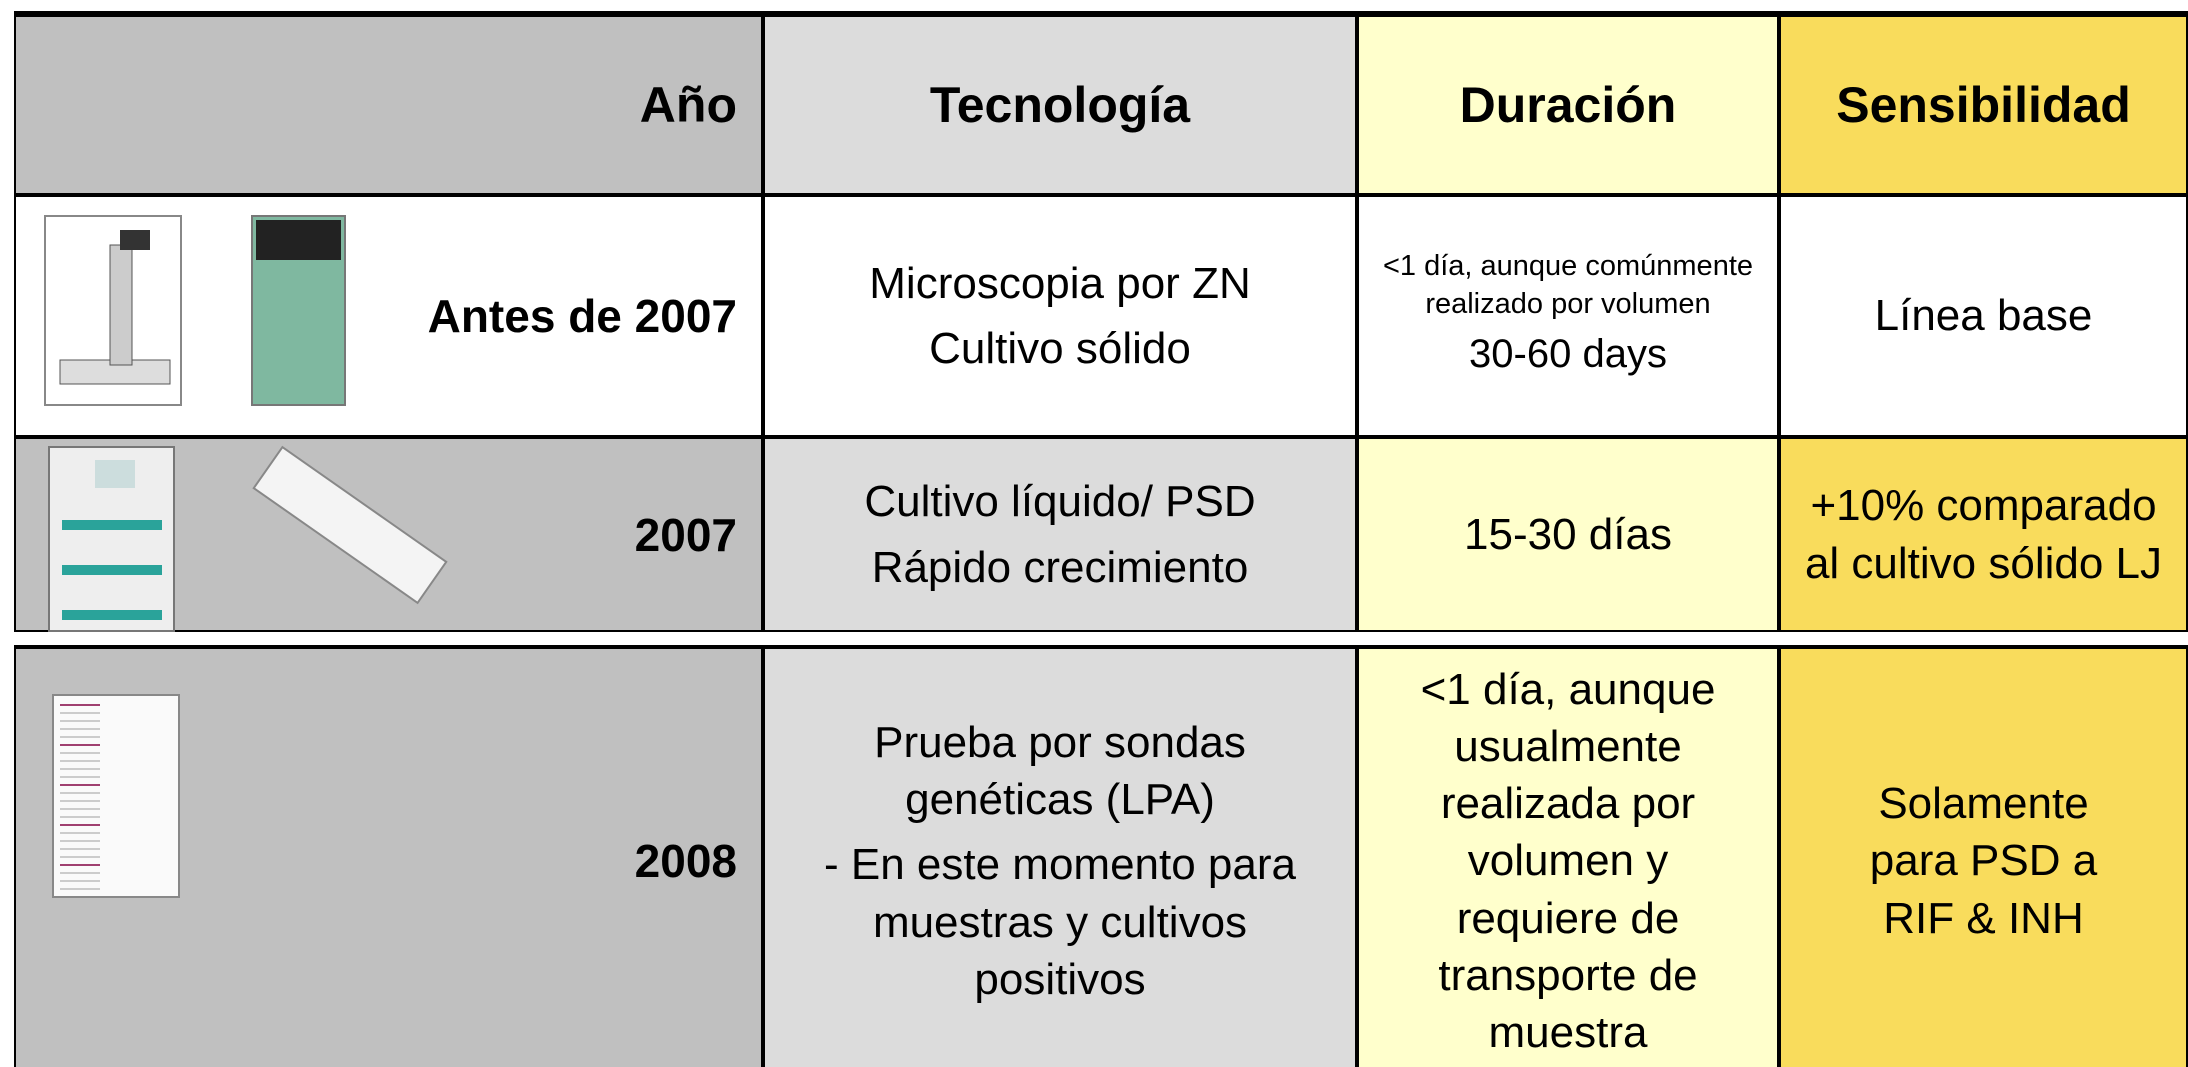 The image size is (2188, 1067). What do you see at coordinates (685, 534) in the screenshot?
I see `year-text: 2007` at bounding box center [685, 534].